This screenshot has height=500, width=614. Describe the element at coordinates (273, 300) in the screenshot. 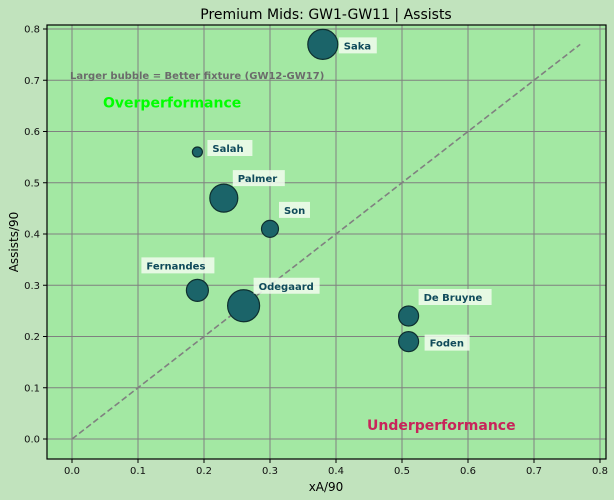

I see `bubble-point: Odegaard` at that location.